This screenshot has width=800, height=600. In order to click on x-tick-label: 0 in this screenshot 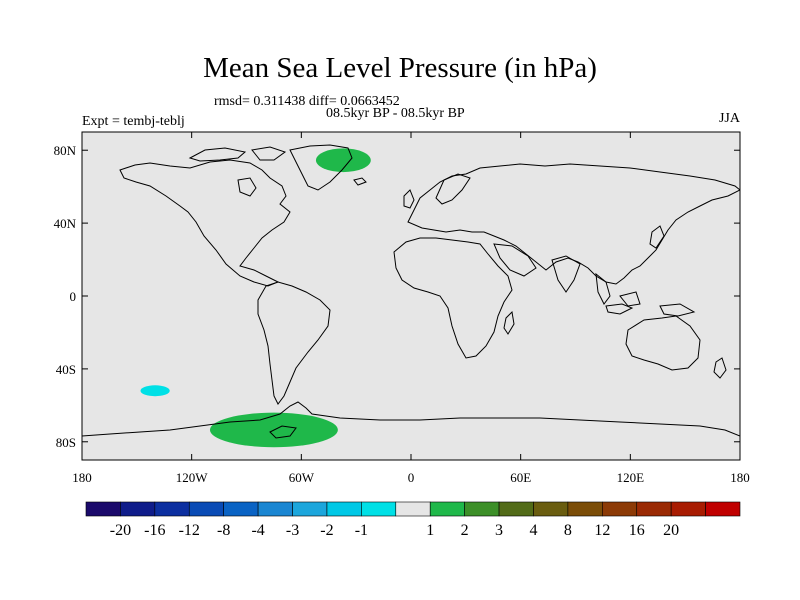, I will do `click(411, 477)`.